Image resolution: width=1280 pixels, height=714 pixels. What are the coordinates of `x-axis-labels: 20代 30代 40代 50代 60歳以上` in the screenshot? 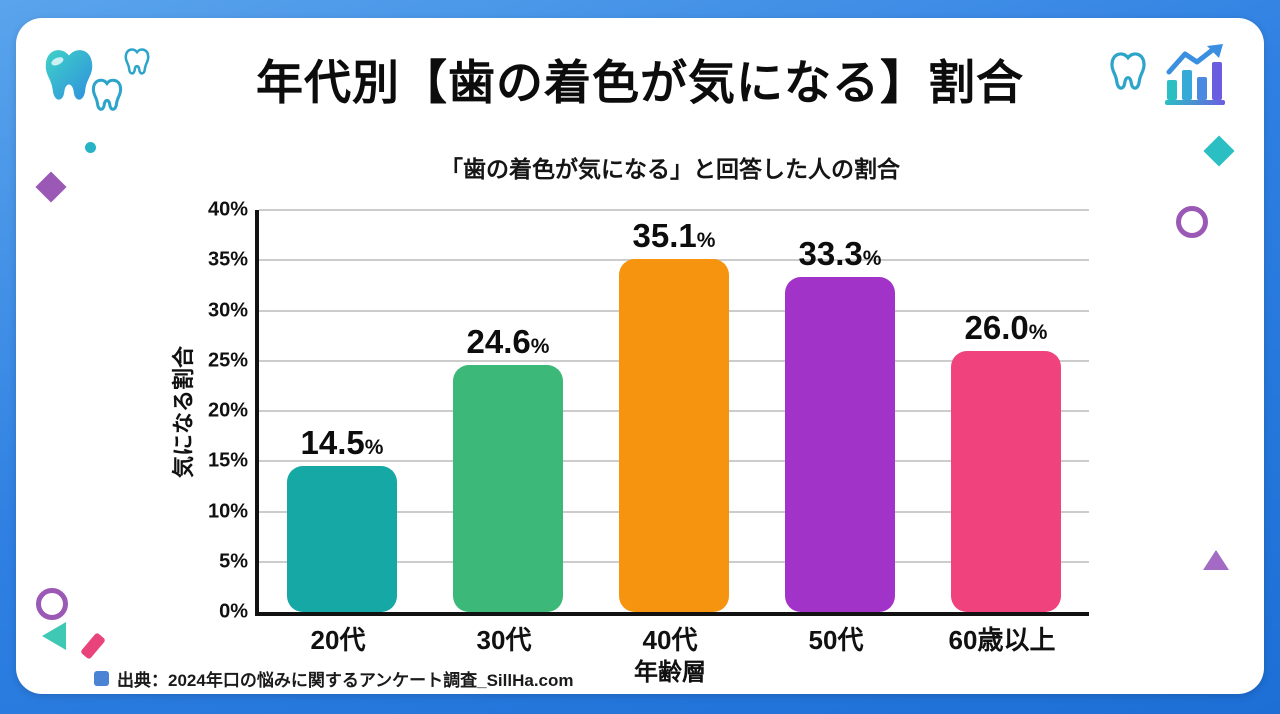 It's located at (670, 638).